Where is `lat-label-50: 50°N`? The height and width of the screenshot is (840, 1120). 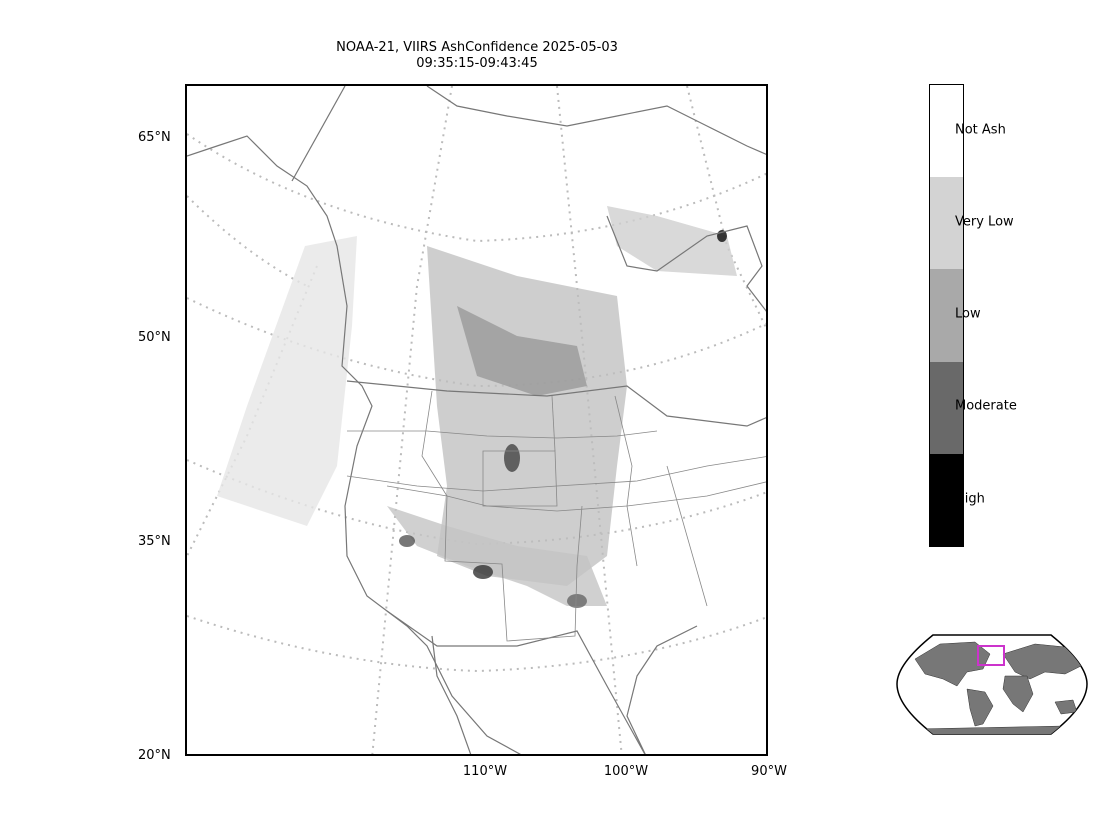
lat-label-50: 50°N is located at coordinates (154, 337).